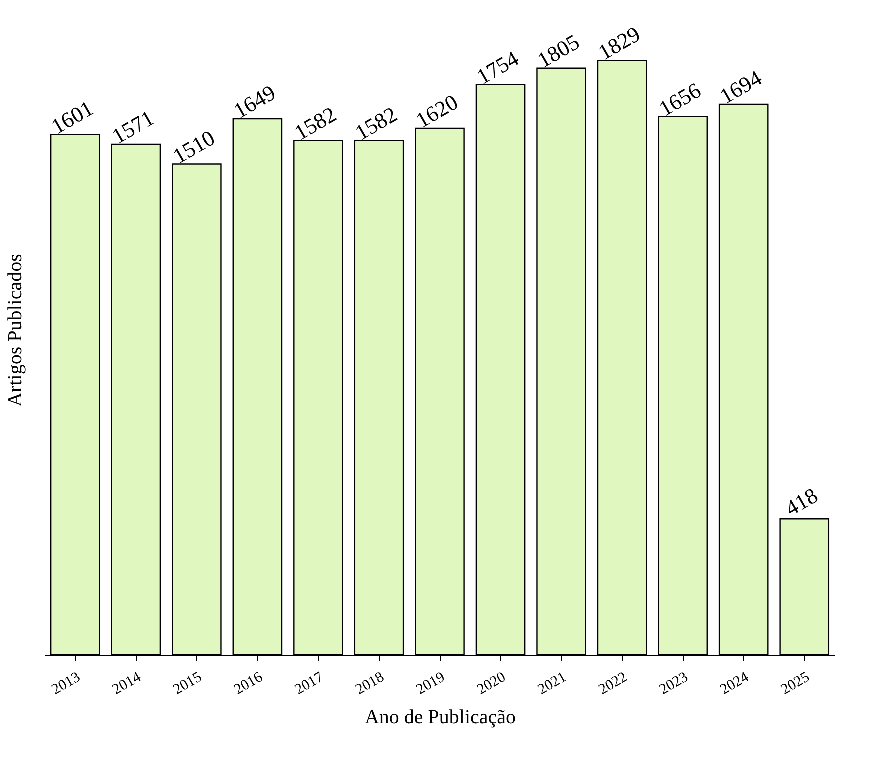 The image size is (884, 781). What do you see at coordinates (795, 684) in the screenshot?
I see `x-tick-label: 2025` at bounding box center [795, 684].